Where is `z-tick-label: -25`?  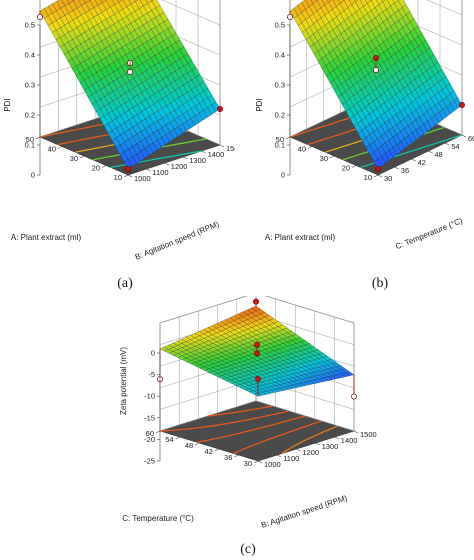 z-tick-label: -25 is located at coordinates (149, 461).